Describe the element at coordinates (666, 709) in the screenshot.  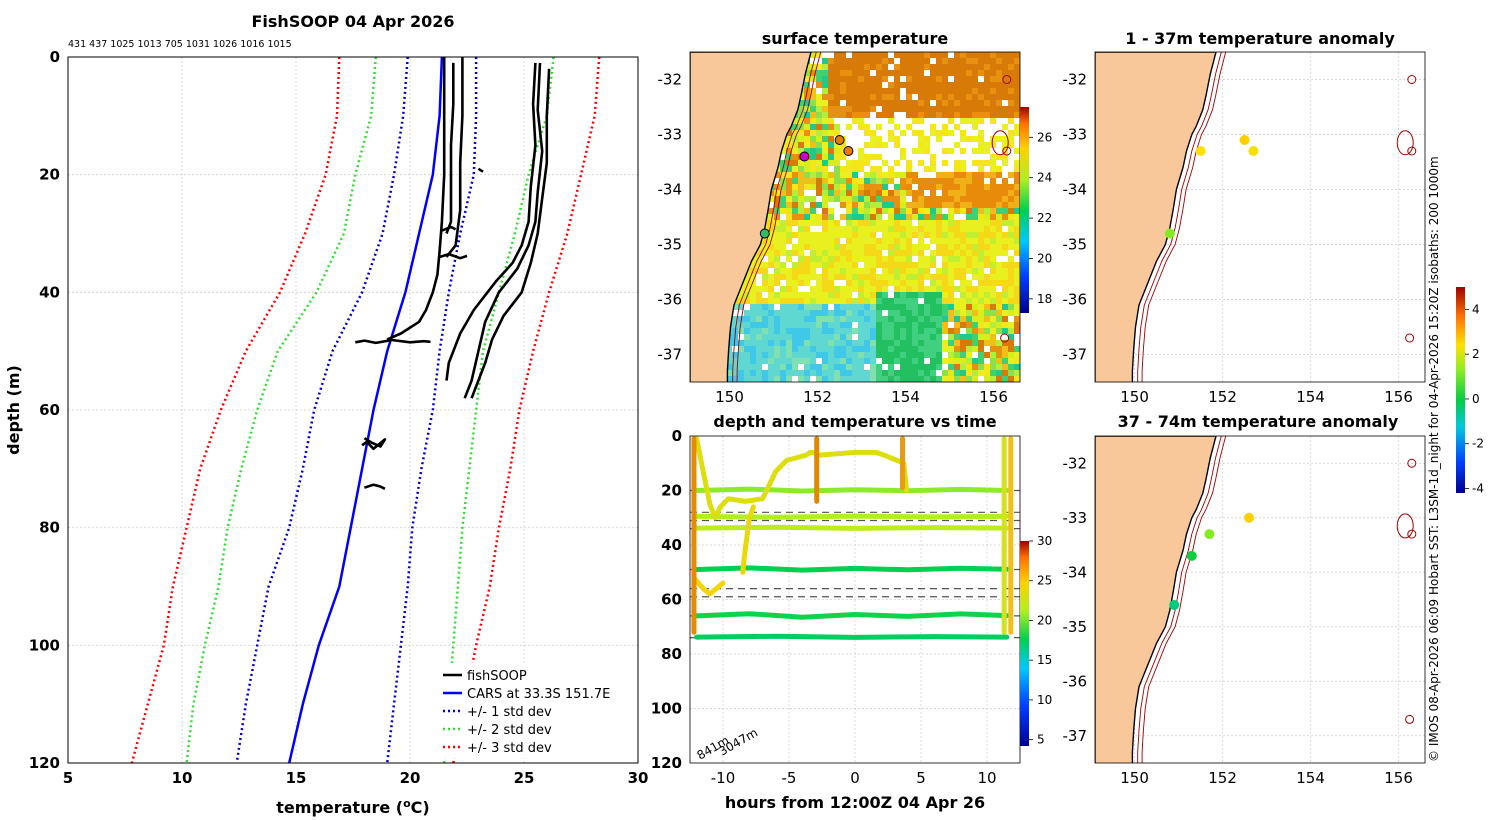
I see `y-tick-label: 100` at that location.